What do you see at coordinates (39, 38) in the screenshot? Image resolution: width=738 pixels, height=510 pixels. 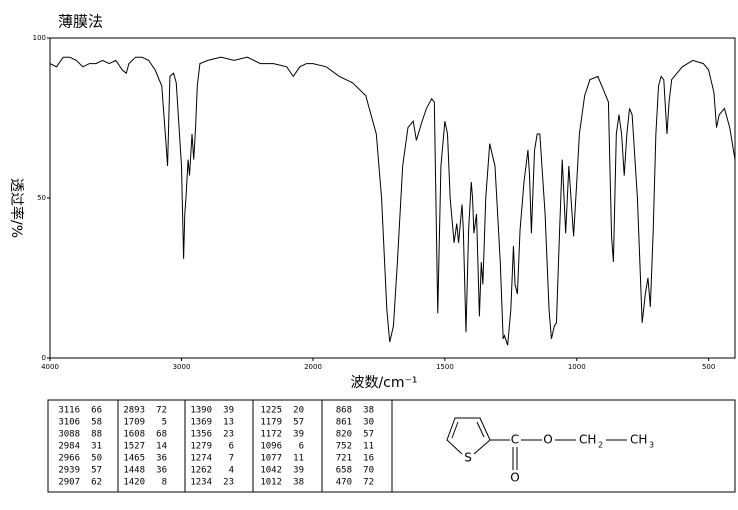 I see `y-tick-label: 100` at bounding box center [39, 38].